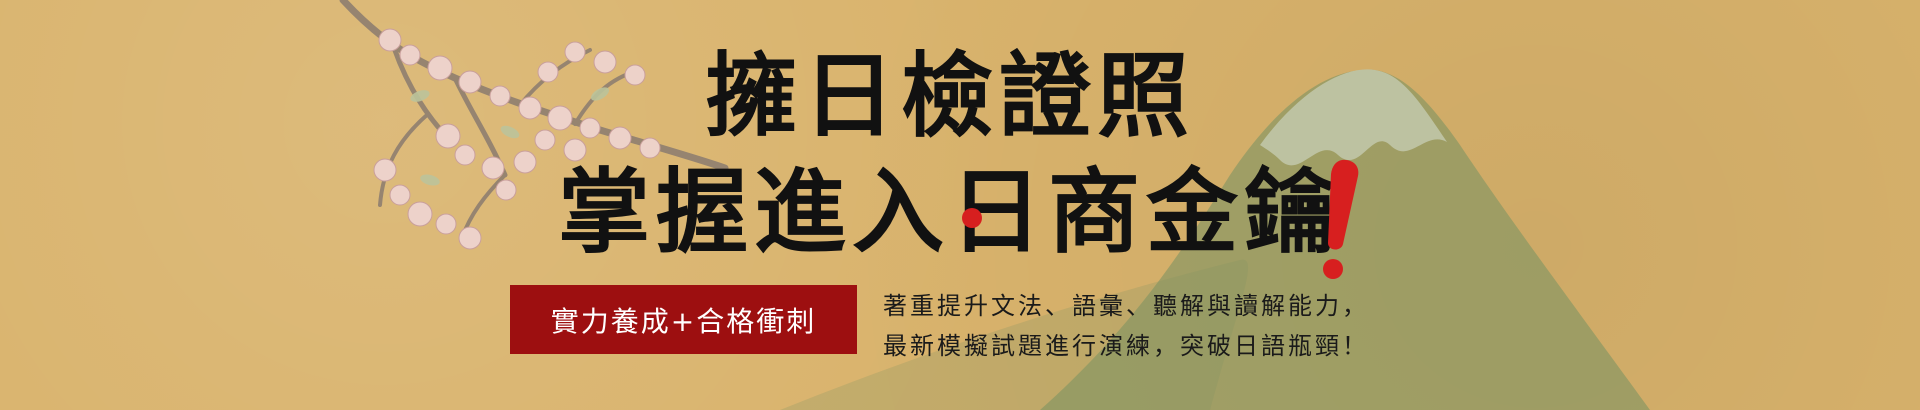 This screenshot has height=410, width=1920. I want to click on cherry-blossom-branch-icon, so click(534, 125).